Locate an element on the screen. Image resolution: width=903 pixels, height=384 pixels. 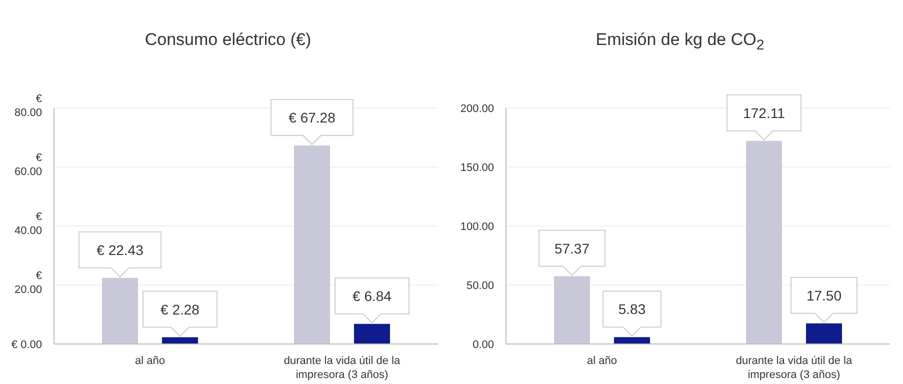
y-tick-label: 200.00 is located at coordinates (477, 109).